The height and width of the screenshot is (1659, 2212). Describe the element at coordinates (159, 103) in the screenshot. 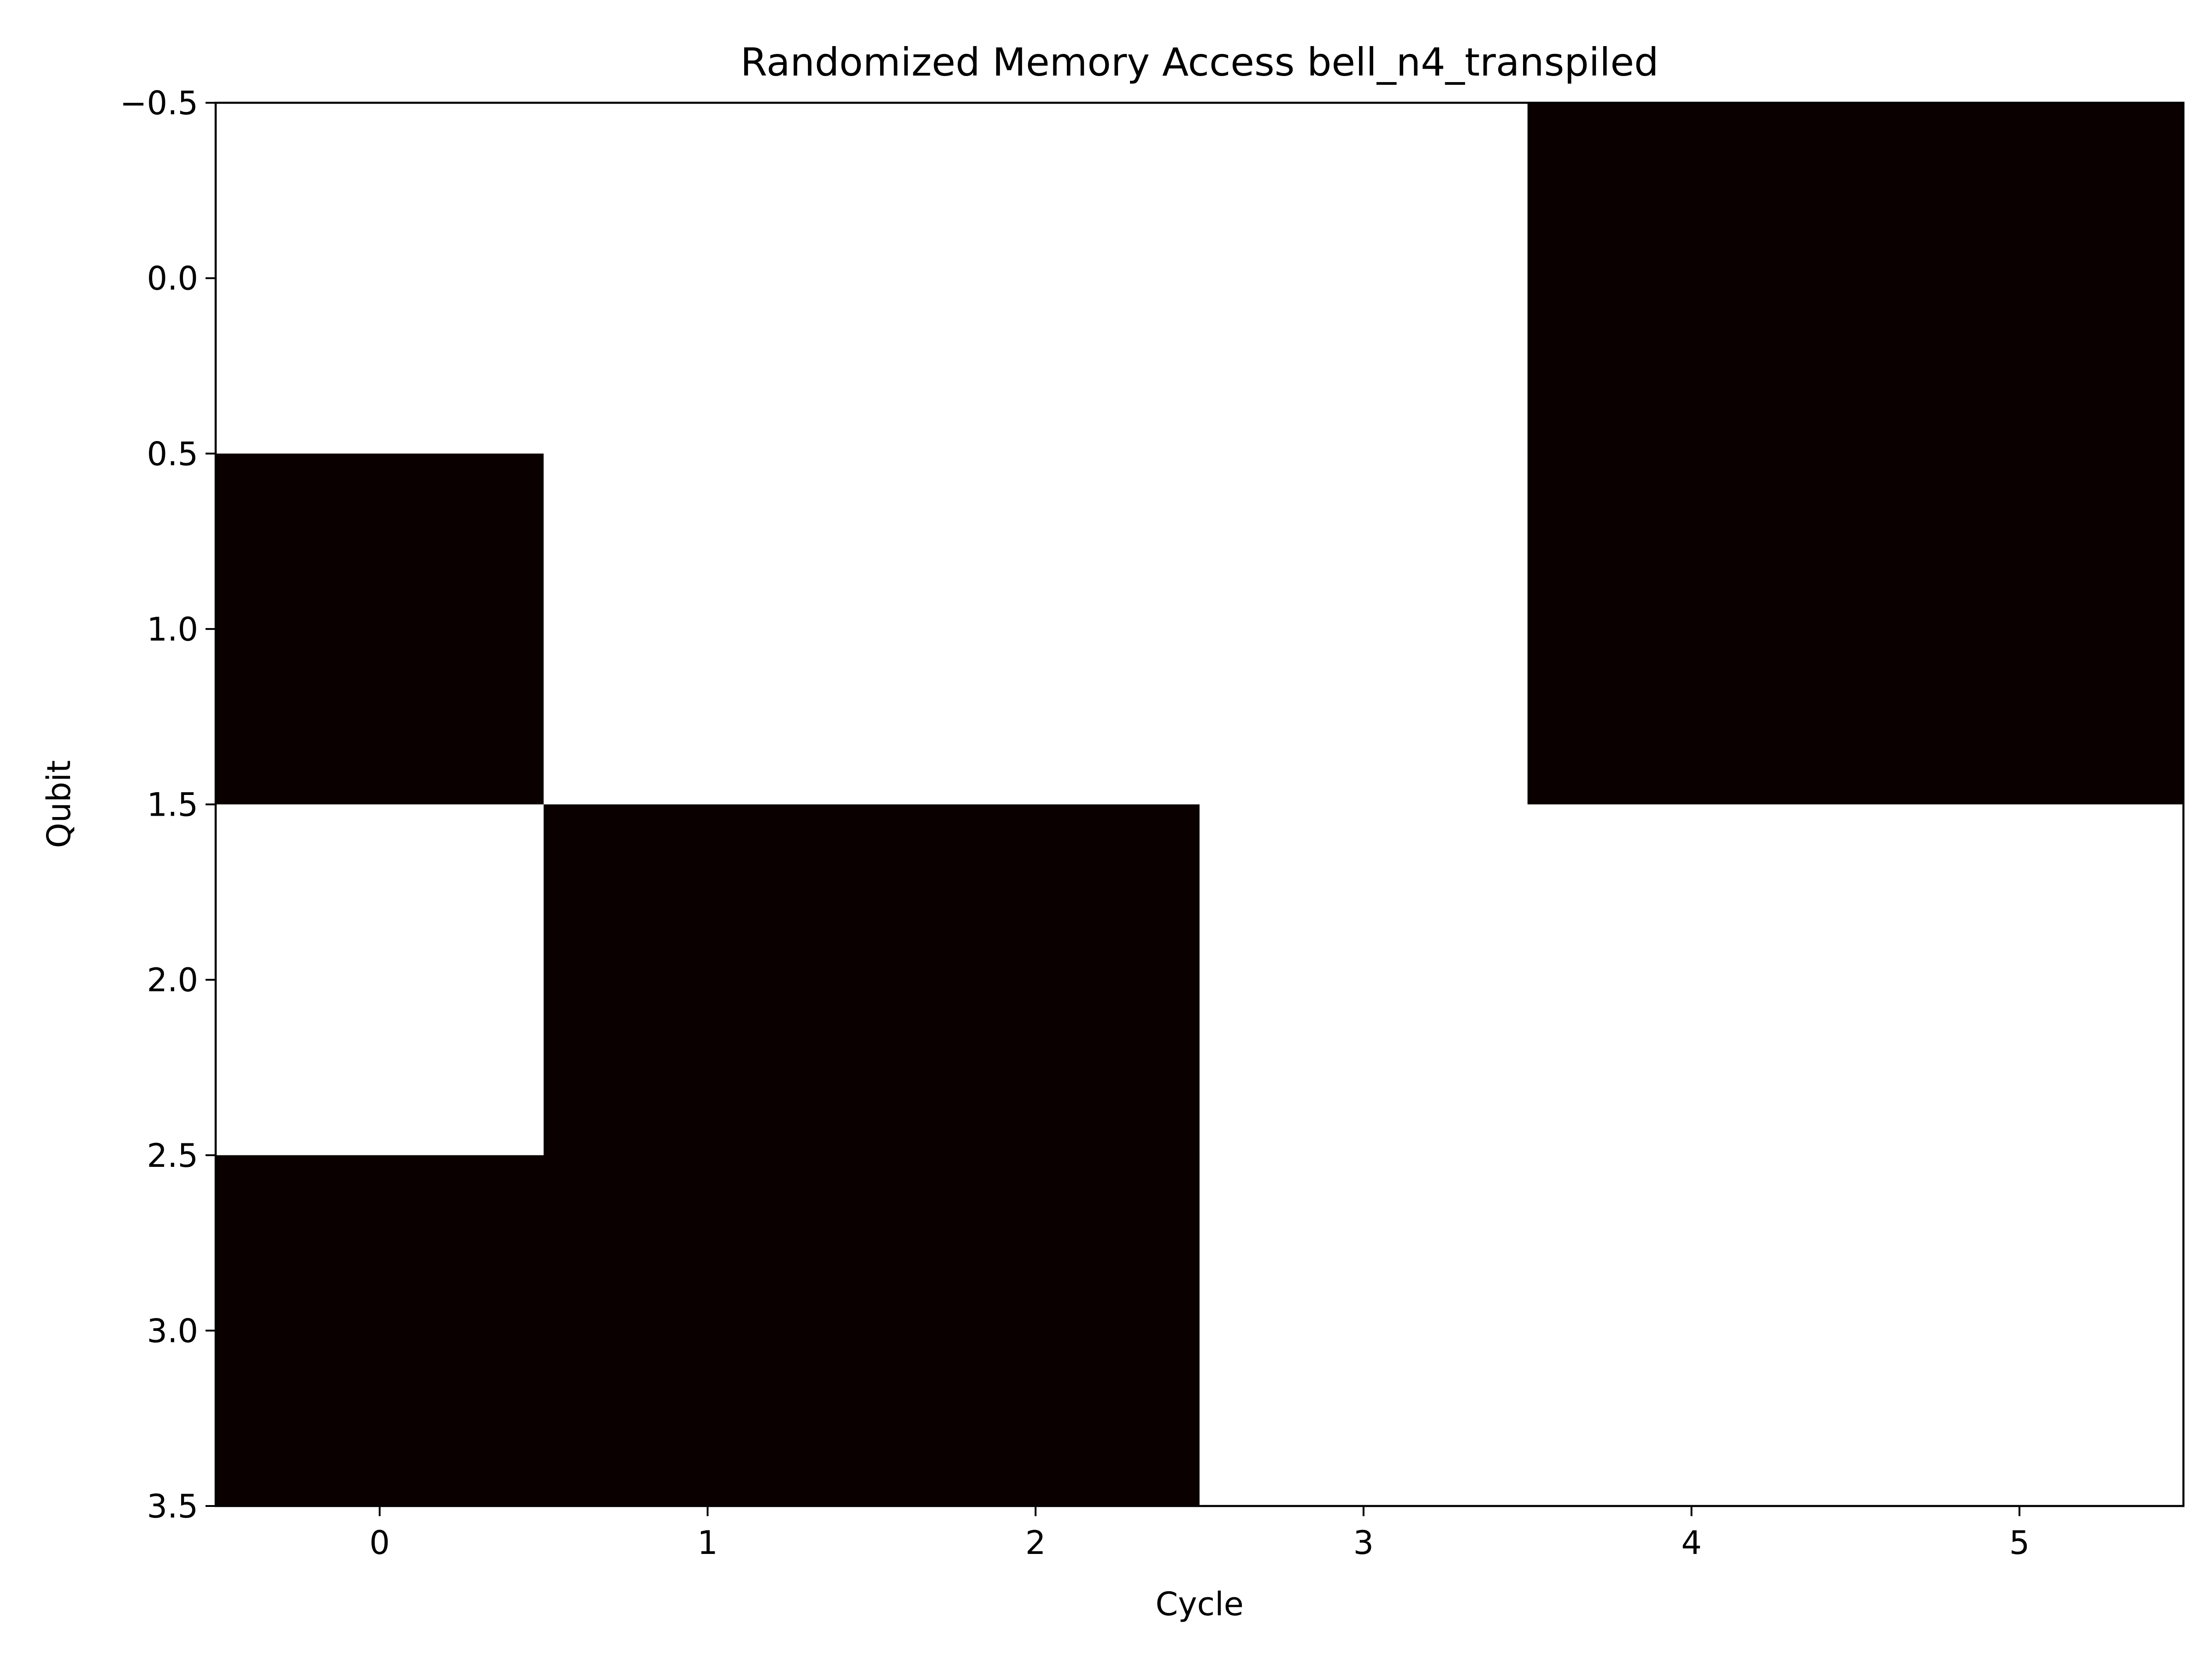

I see `y-tick-label: −0.5` at that location.